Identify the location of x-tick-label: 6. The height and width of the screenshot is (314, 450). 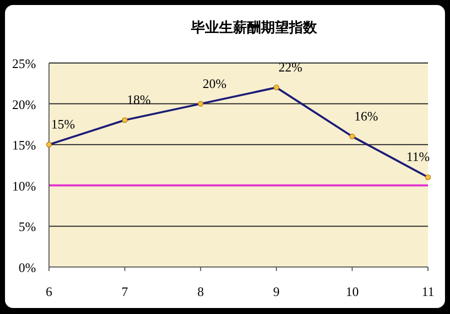
(49, 291).